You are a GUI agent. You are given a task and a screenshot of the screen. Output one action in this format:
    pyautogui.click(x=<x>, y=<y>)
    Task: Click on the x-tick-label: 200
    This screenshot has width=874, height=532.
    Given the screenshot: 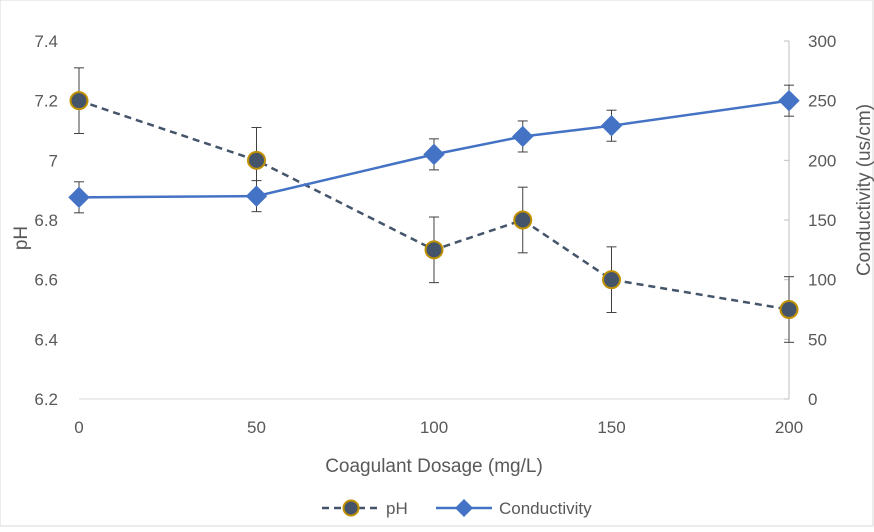 What is the action you would take?
    pyautogui.click(x=789, y=427)
    